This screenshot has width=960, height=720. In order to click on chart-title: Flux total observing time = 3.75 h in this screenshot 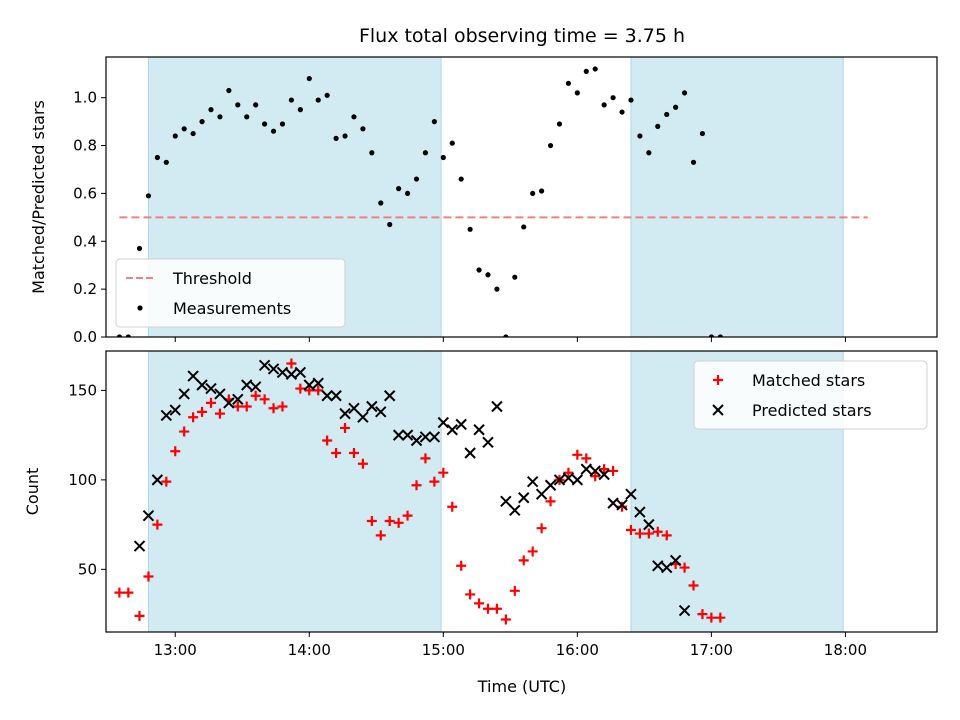, I will do `click(522, 36)`.